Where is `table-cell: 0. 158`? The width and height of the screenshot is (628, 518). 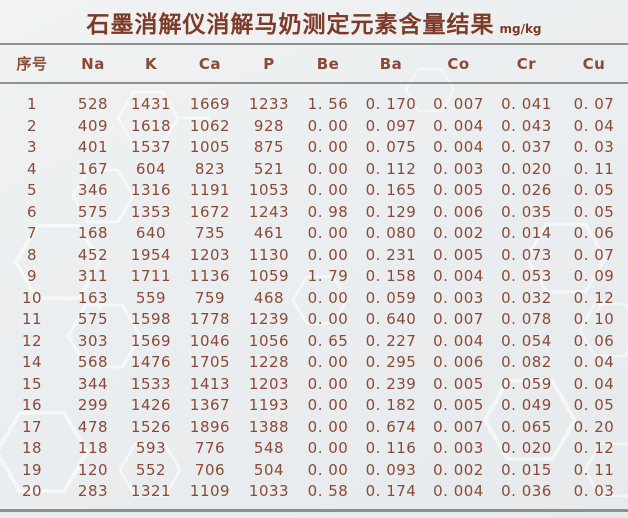 table-cell: 0. 158 is located at coordinates (391, 276).